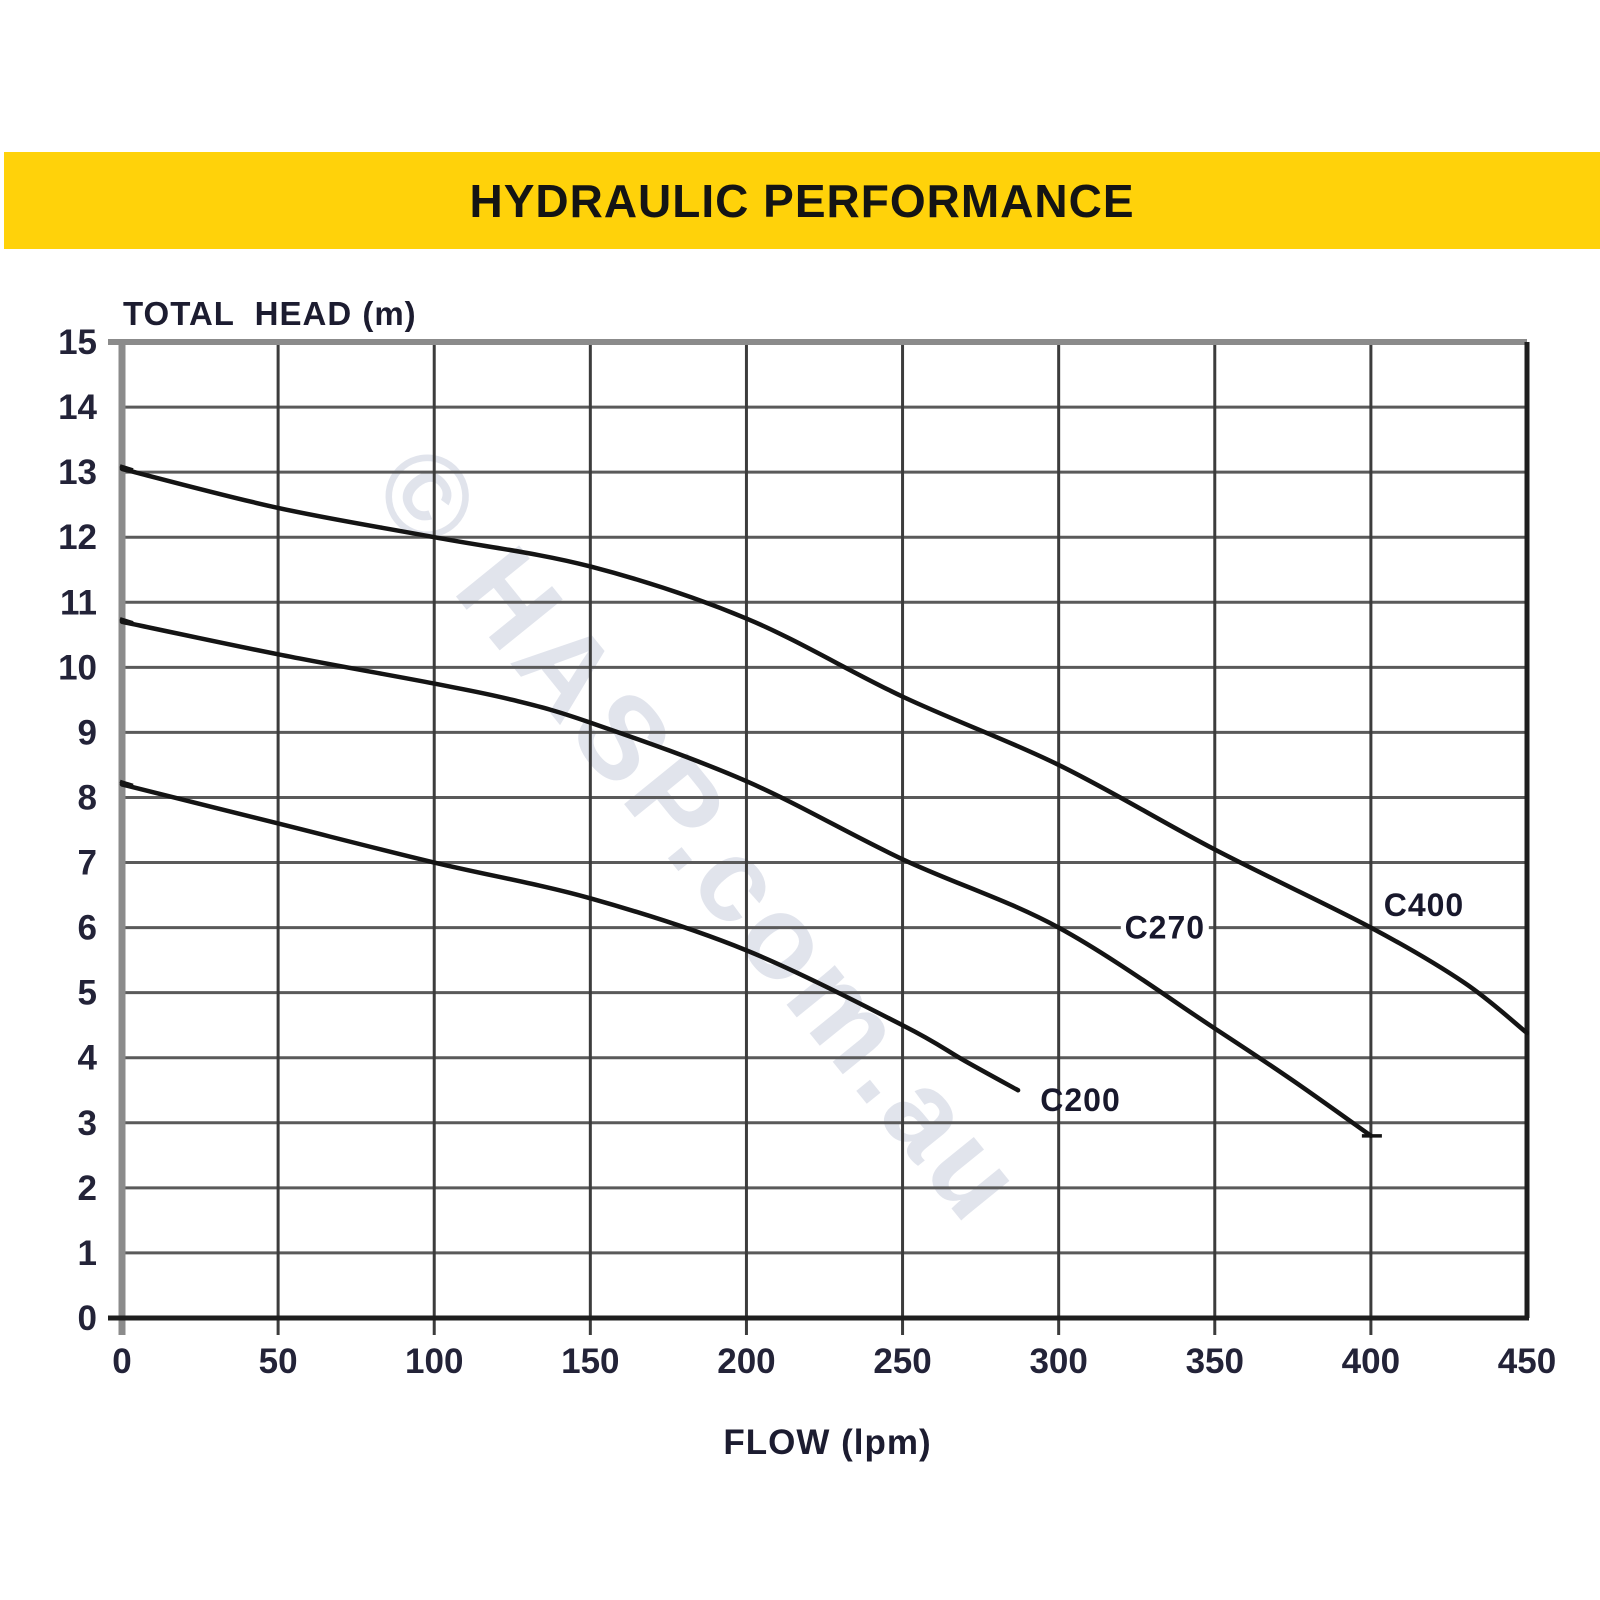  What do you see at coordinates (1527, 1361) in the screenshot?
I see `x-tick-label-450: 450` at bounding box center [1527, 1361].